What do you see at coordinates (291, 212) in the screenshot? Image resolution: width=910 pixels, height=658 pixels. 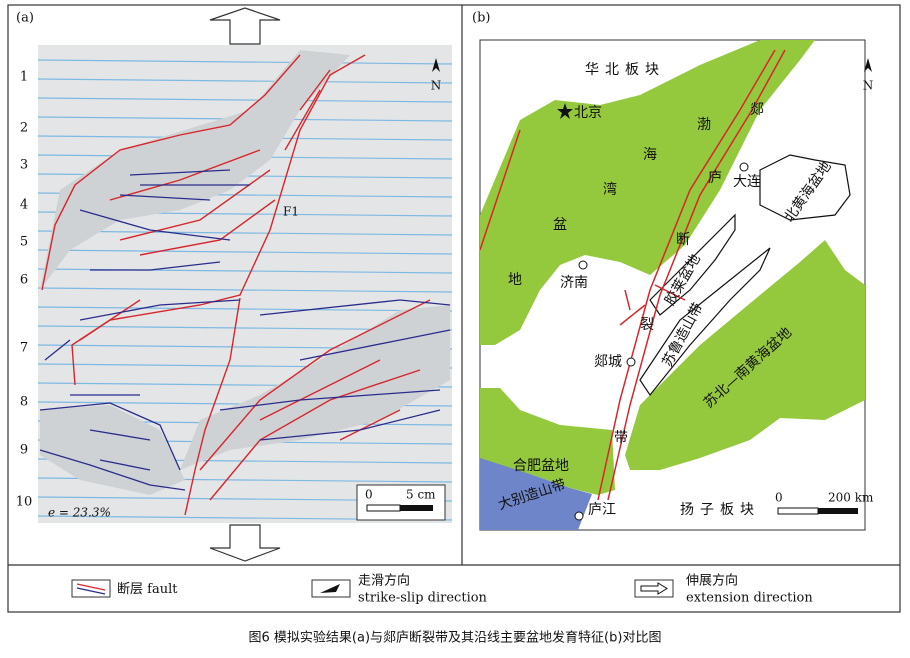 I see `fault-label: F1` at bounding box center [291, 212].